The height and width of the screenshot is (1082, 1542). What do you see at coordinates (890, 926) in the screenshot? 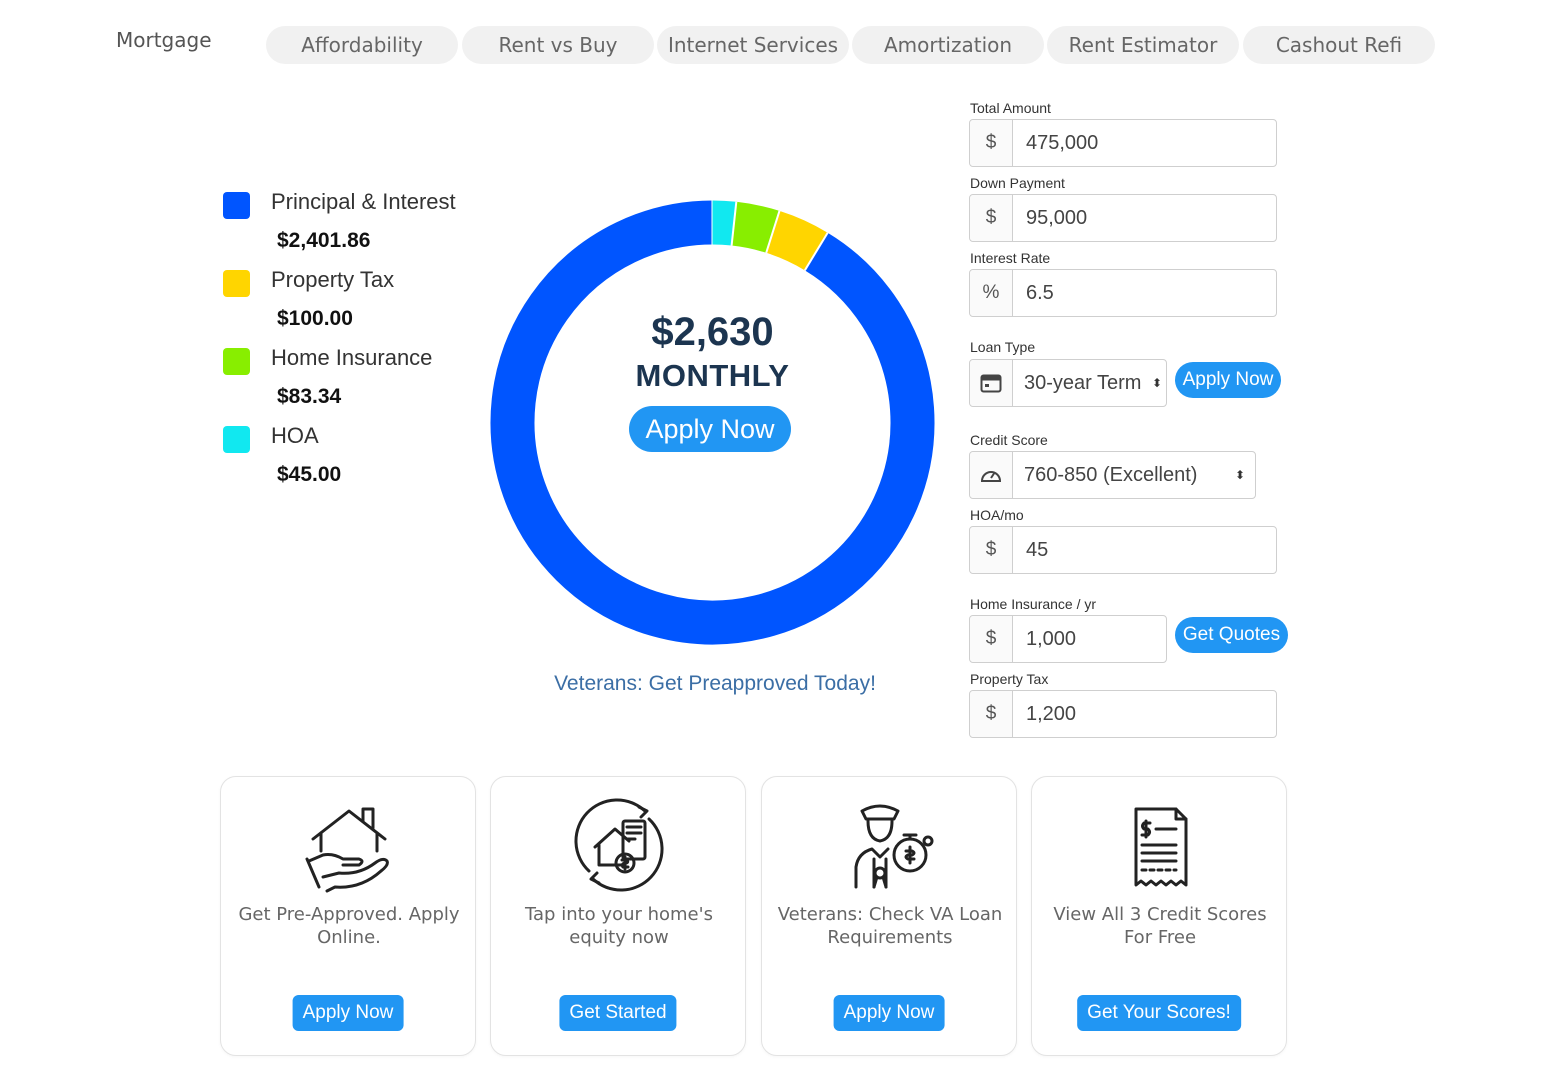
I see `card-text: Veterans: Check VA Loan Requirements` at bounding box center [890, 926].